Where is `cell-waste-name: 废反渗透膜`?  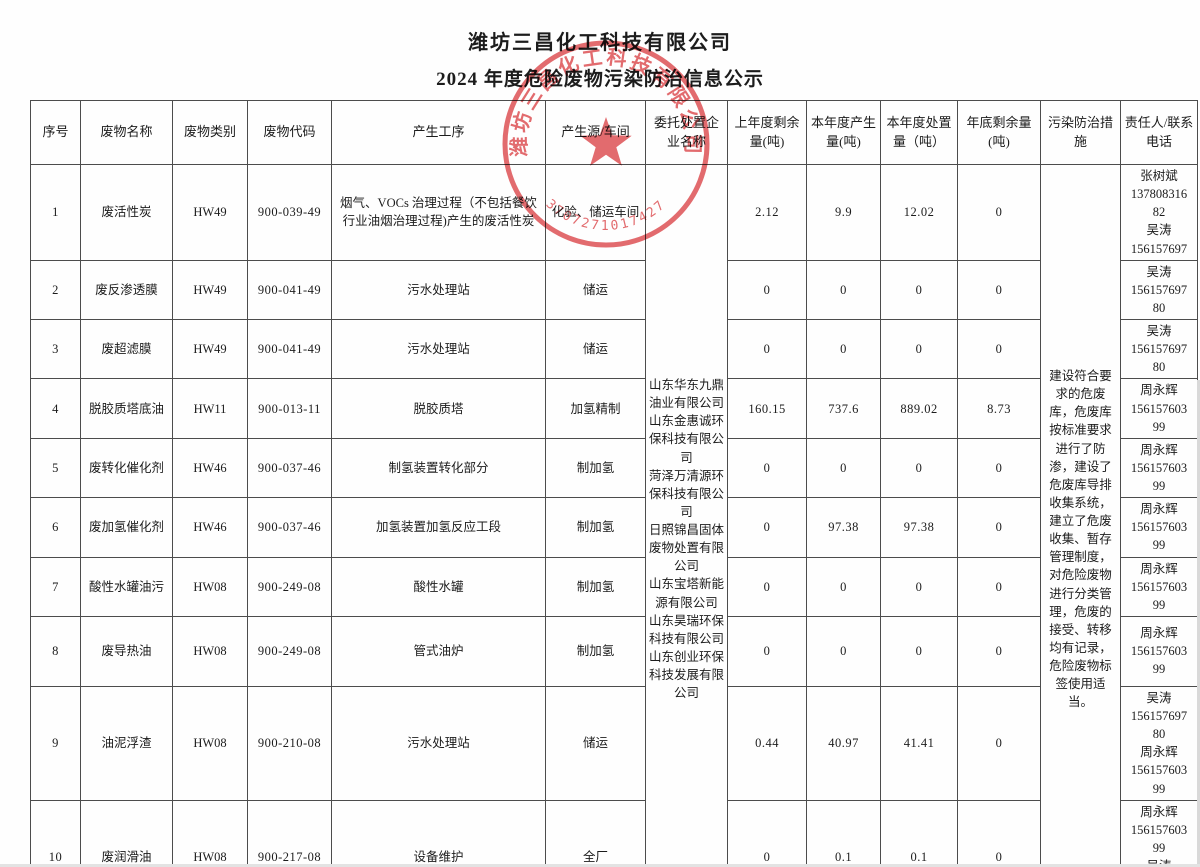 cell-waste-name: 废反渗透膜 is located at coordinates (126, 290).